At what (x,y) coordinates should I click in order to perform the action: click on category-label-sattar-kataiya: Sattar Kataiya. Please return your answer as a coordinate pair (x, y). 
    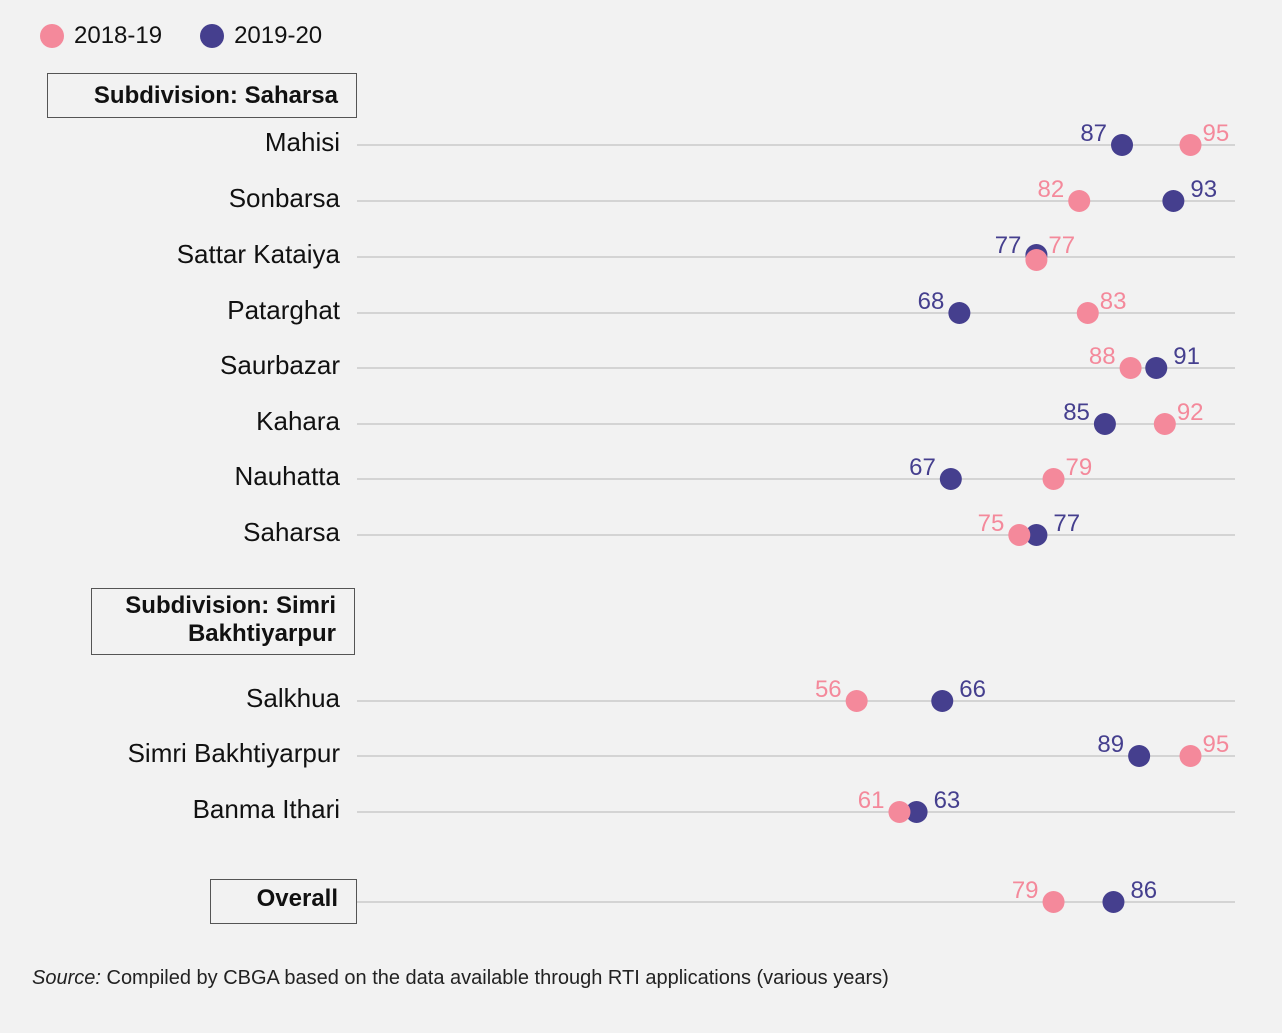
    Looking at the image, I should click on (259, 254).